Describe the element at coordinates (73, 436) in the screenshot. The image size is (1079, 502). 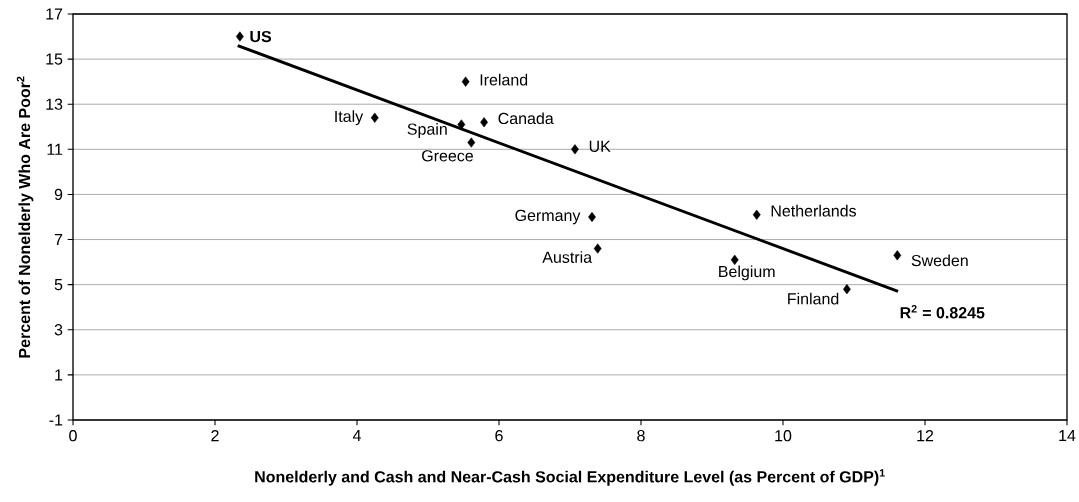
I see `x-tick-label: 0` at that location.